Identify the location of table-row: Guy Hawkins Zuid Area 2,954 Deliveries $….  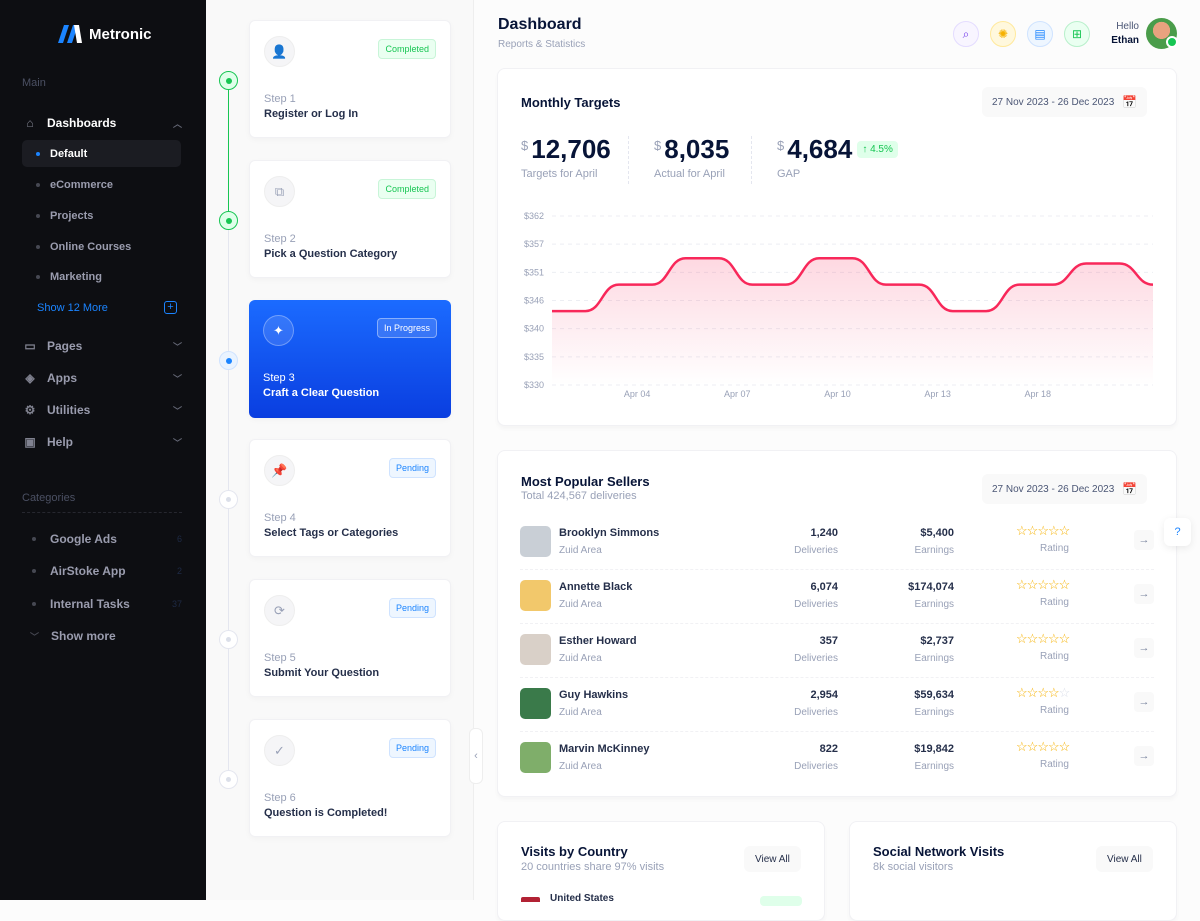
(837, 705).